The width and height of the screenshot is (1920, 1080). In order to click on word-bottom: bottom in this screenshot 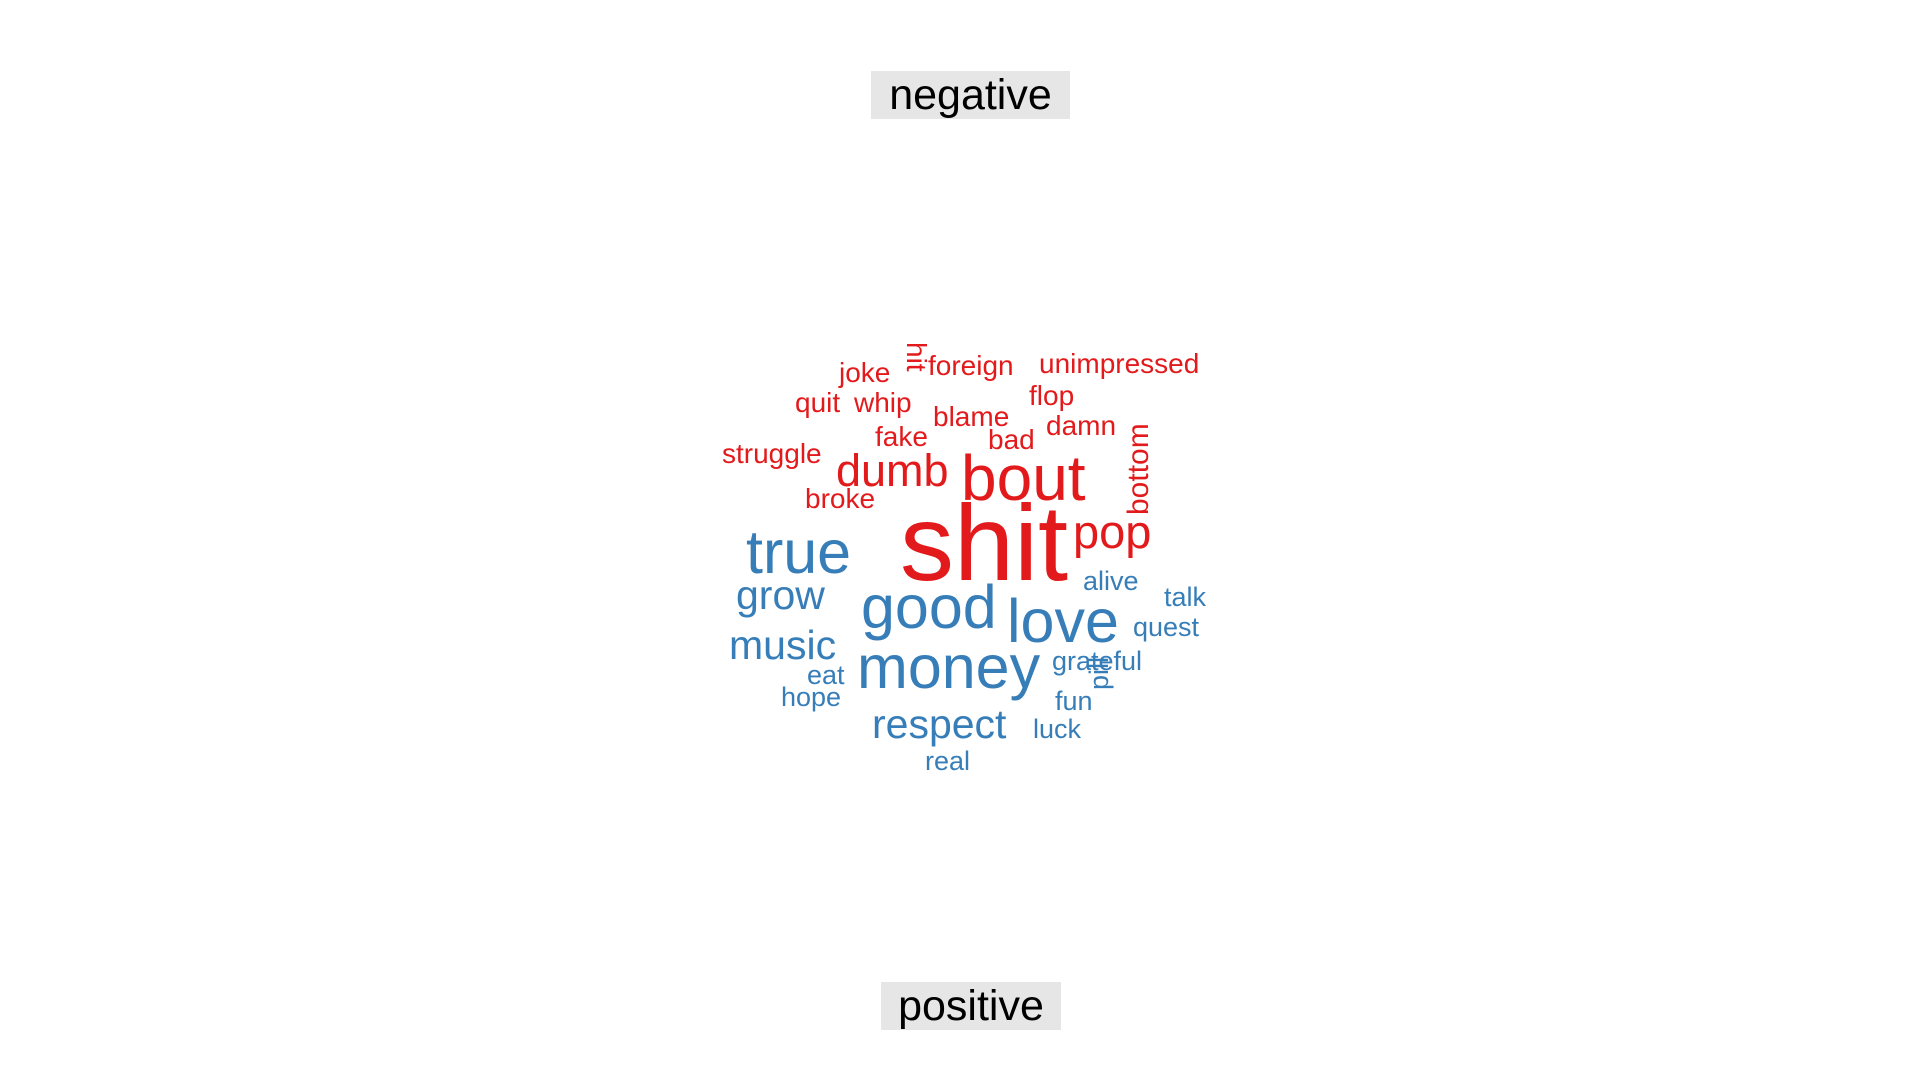, I will do `click(1138, 469)`.